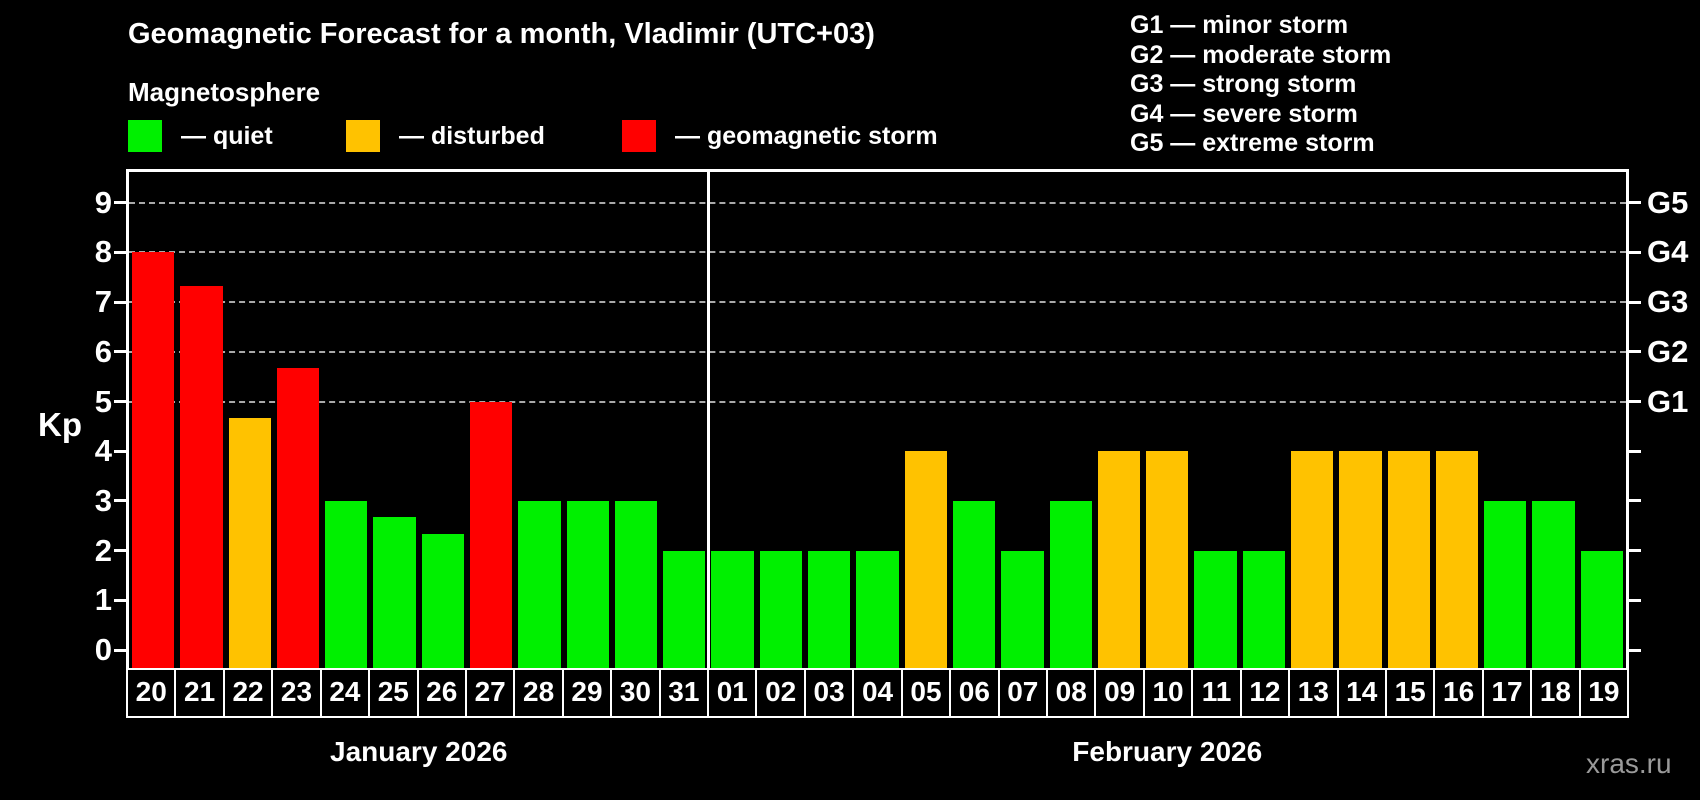 This screenshot has height=800, width=1700. What do you see at coordinates (199, 693) in the screenshot?
I see `day-label-cell: 21` at bounding box center [199, 693].